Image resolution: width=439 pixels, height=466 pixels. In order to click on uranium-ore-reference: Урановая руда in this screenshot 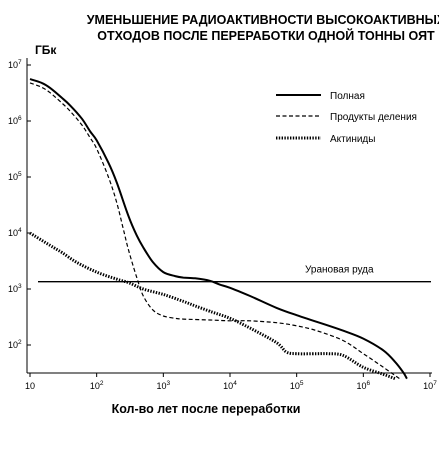, I will do `click(234, 274)`.